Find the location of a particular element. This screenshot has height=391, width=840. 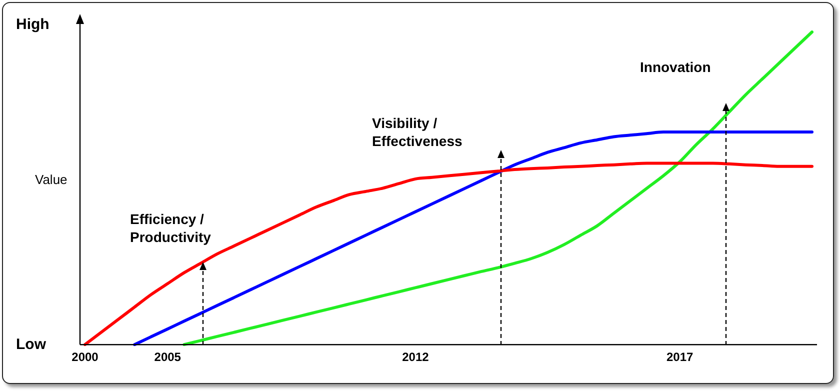

annotation: Visibility / Effectiveness is located at coordinates (418, 132).